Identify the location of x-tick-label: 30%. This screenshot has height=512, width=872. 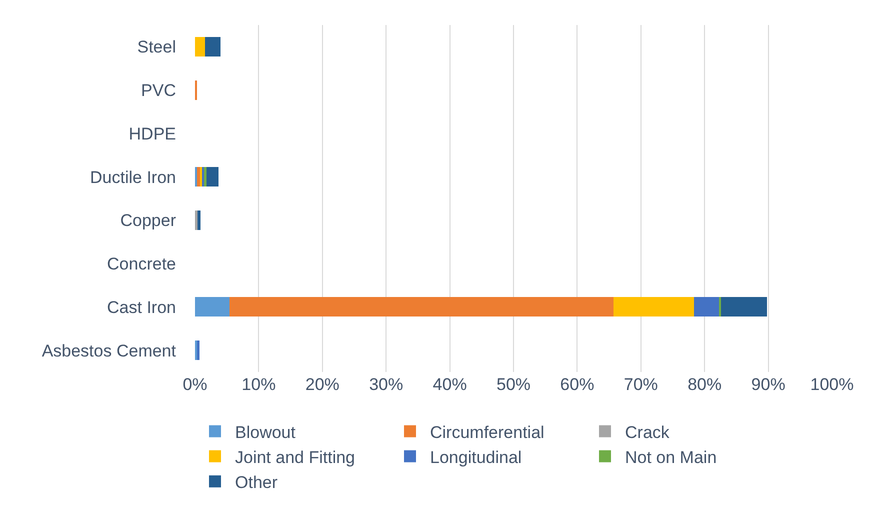
(386, 384).